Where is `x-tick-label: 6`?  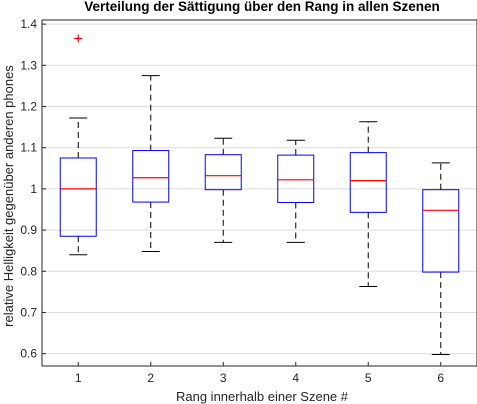
x-tick-label: 6 is located at coordinates (440, 378).